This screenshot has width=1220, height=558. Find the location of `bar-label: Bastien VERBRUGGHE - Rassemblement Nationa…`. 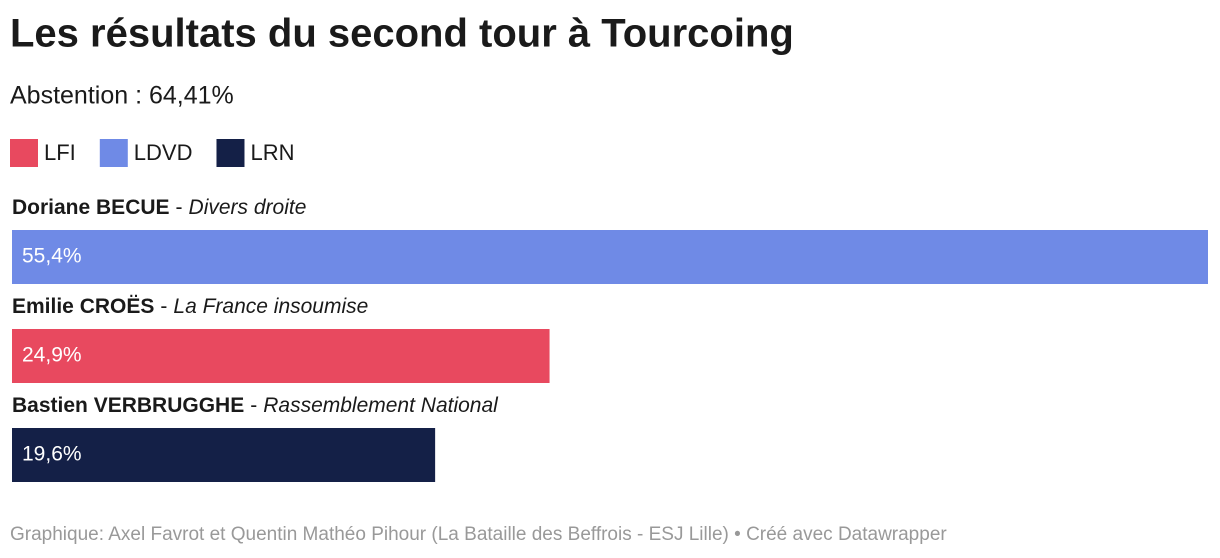

bar-label: Bastien VERBRUGGHE - Rassemblement Nationa… is located at coordinates (255, 405).